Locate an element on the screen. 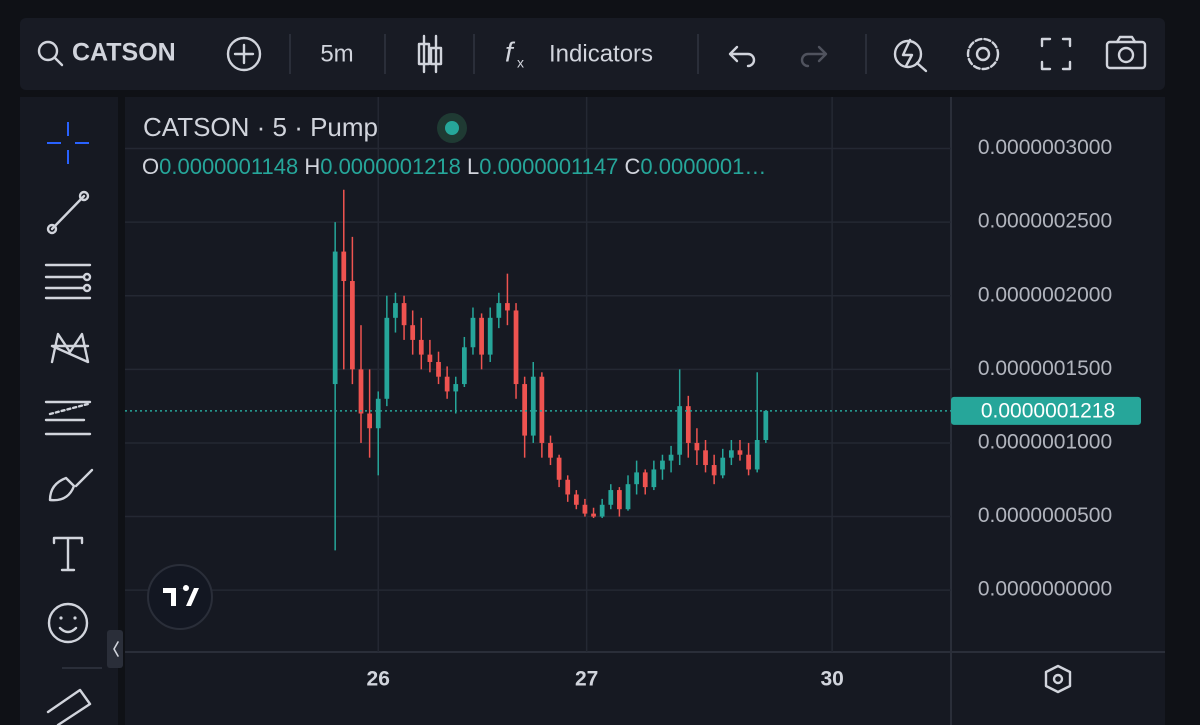 The width and height of the screenshot is (1200, 725). undo-button is located at coordinates (742, 56).